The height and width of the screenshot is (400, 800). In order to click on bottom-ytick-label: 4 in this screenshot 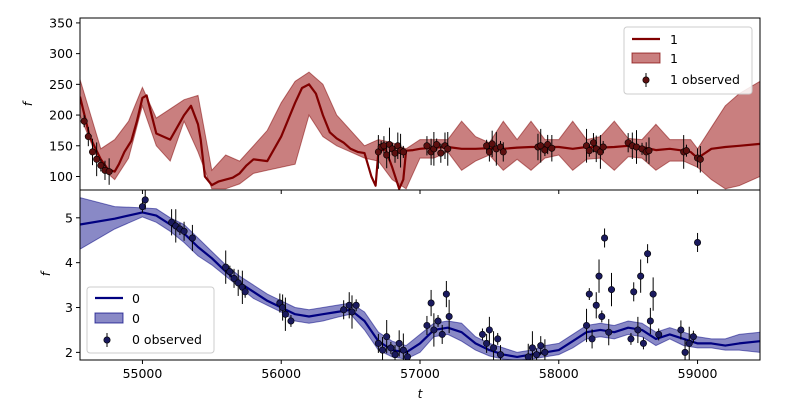, I will do `click(69, 262)`.